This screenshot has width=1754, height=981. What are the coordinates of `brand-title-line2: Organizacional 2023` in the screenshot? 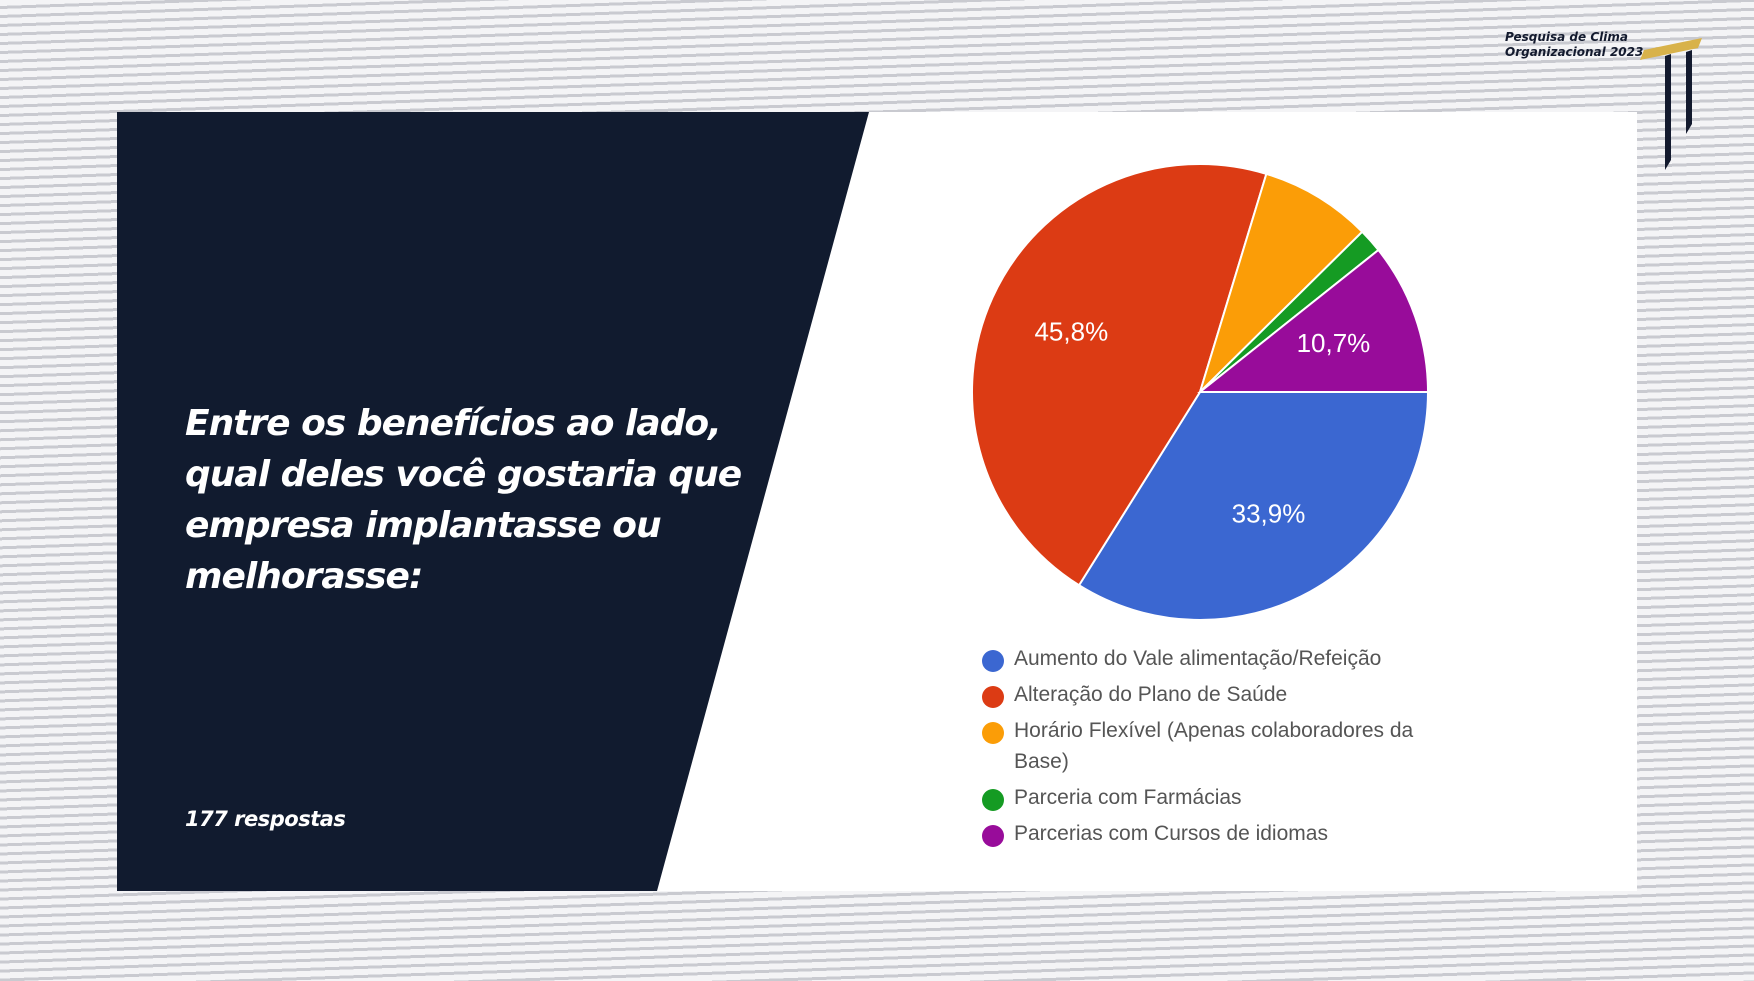 It's located at (1574, 52).